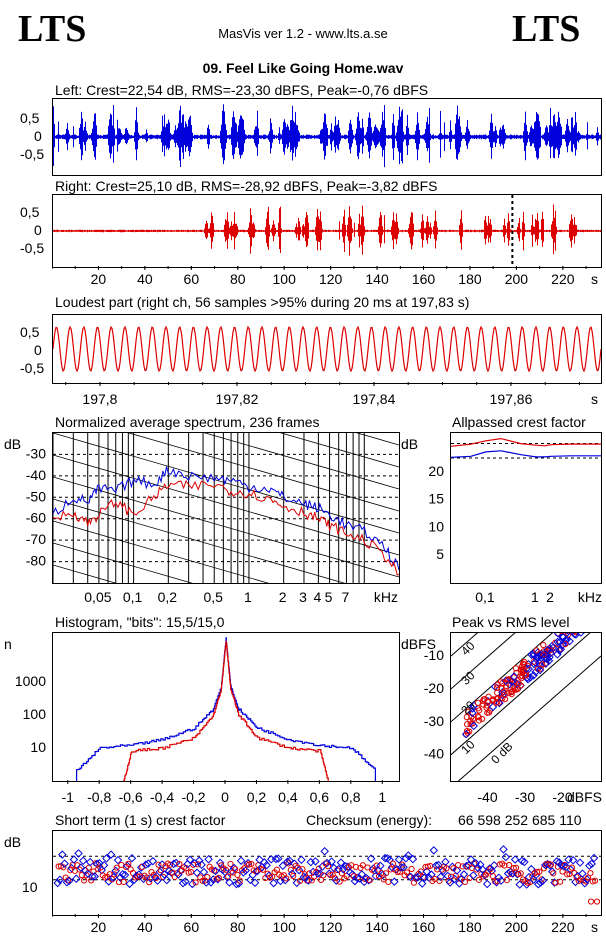  Describe the element at coordinates (526, 454) in the screenshot. I see `allpassed-series-left` at that location.